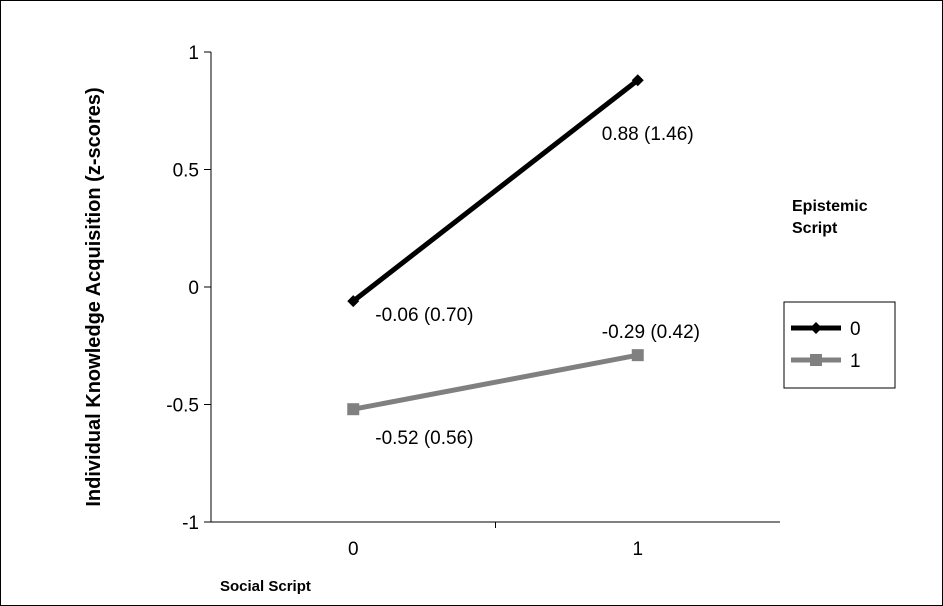 The height and width of the screenshot is (606, 943). Describe the element at coordinates (190, 523) in the screenshot. I see `y-tick-label: -1` at that location.